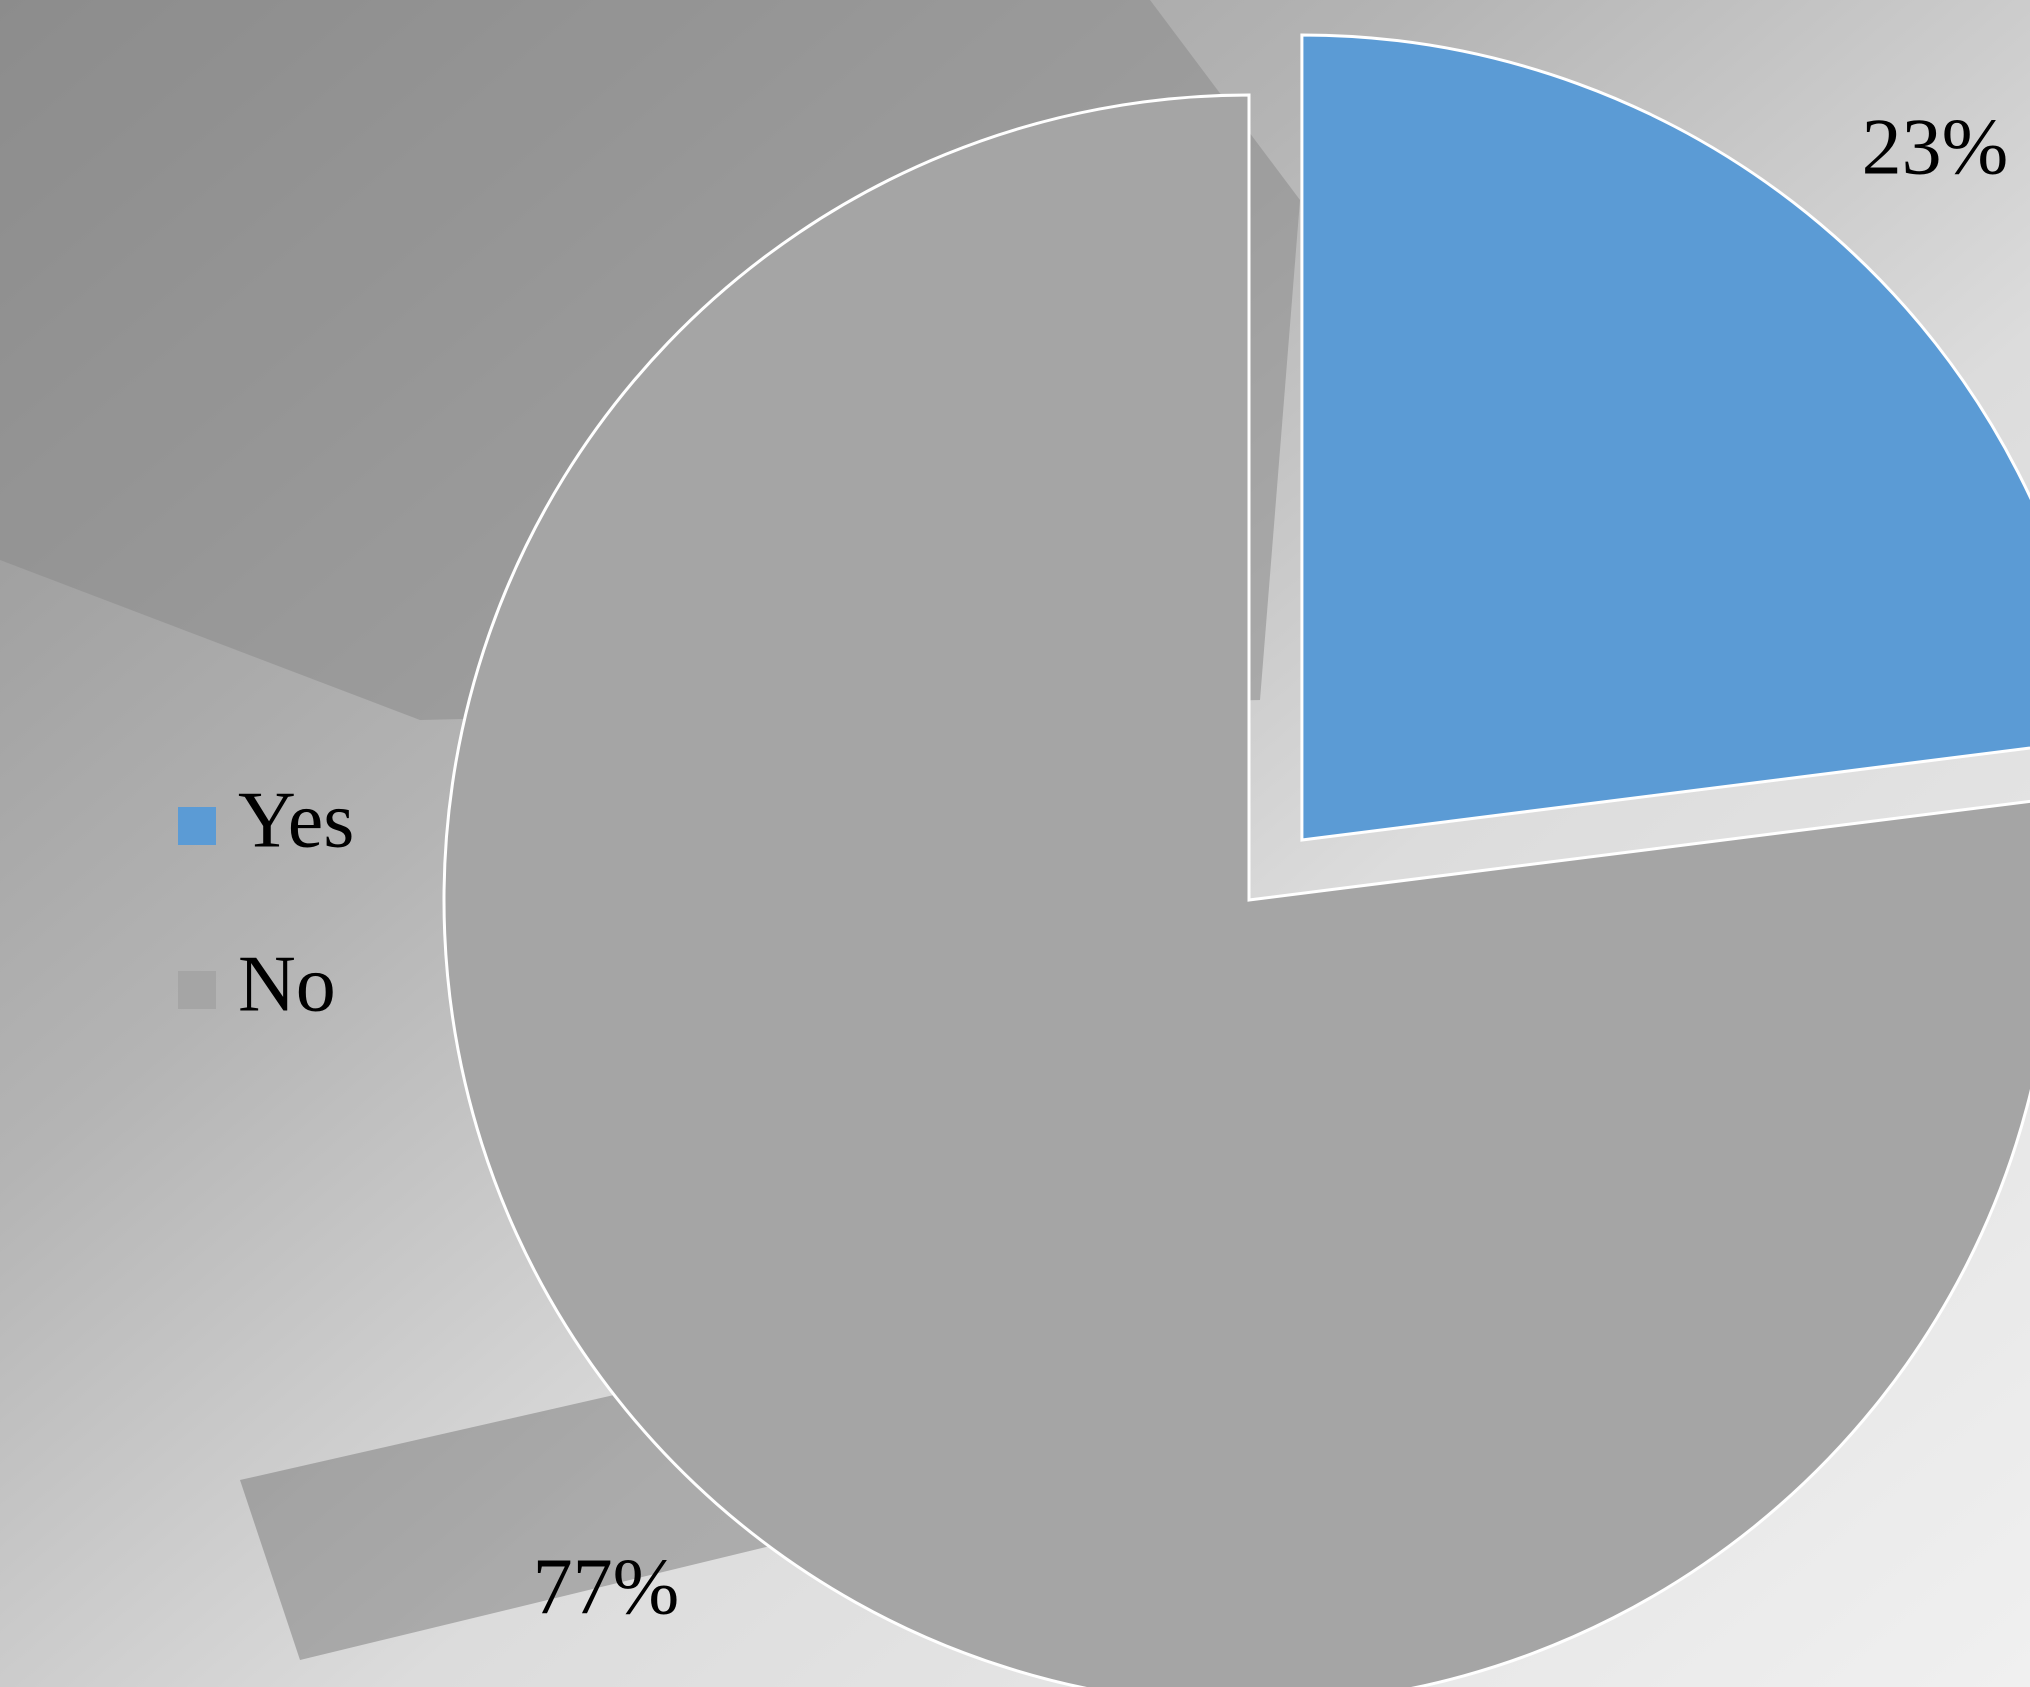  I want to click on legend-label: No, so click(287, 984).